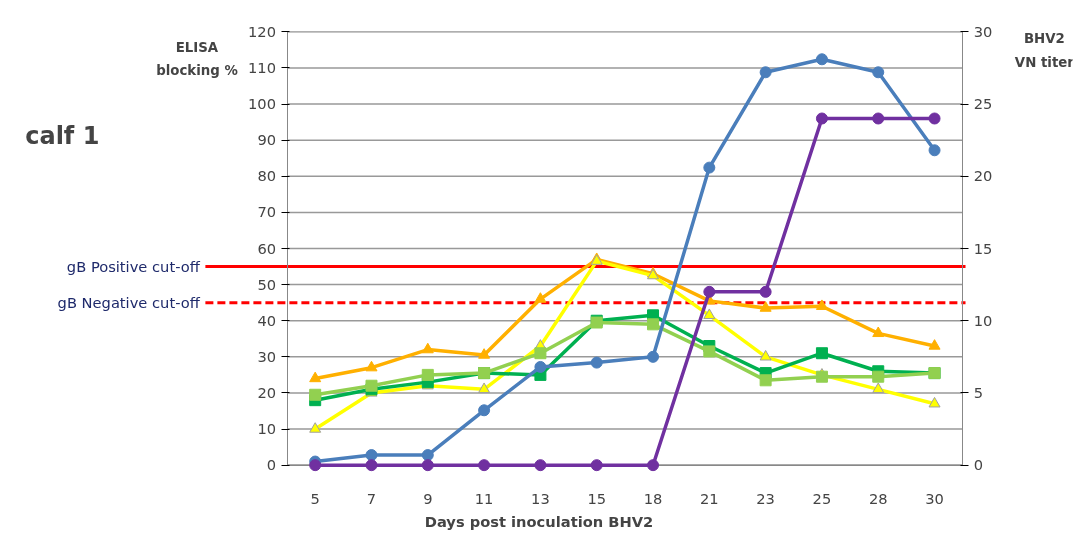 The height and width of the screenshot is (555, 1077). What do you see at coordinates (765, 498) in the screenshot?
I see `x-tick-label: 23` at bounding box center [765, 498].